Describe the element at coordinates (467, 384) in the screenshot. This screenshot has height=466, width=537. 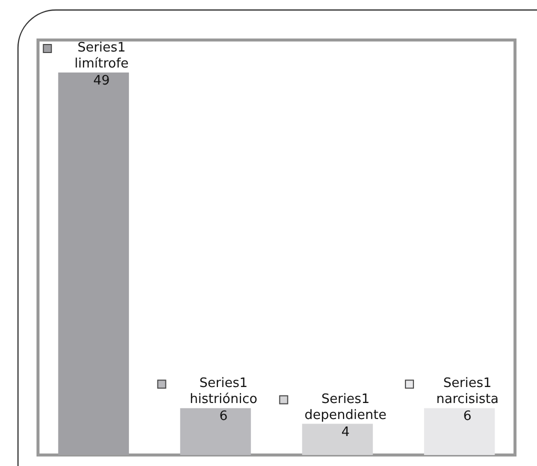
I see `legend-label: Series1` at that location.